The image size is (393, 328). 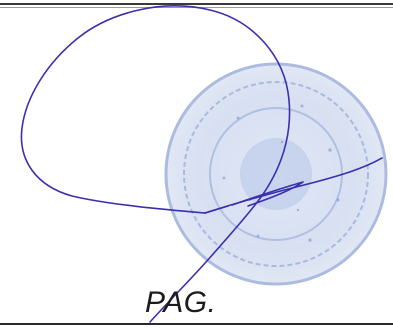 I want to click on bottom-rule-line, so click(x=196, y=324).